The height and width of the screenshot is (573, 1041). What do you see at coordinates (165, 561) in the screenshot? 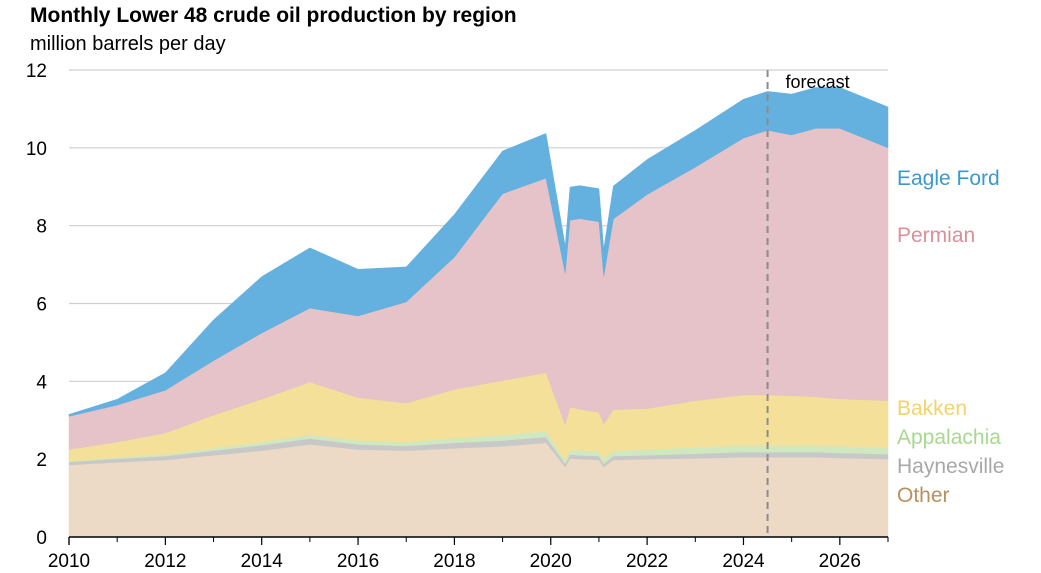
I see `x-tick-label-2012: 2012` at bounding box center [165, 561].